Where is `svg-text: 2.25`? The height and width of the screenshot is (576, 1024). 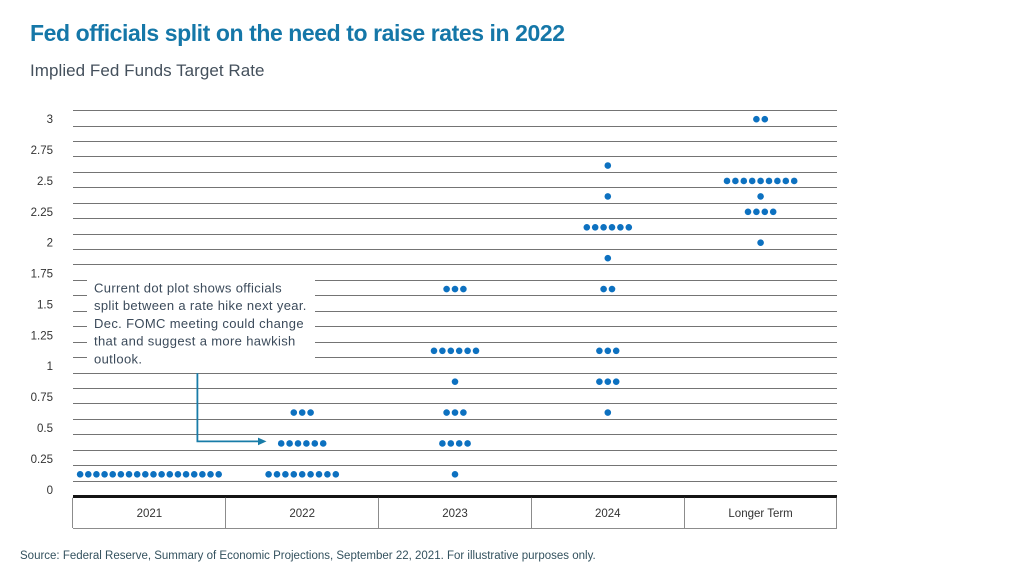 svg-text: 2.25 is located at coordinates (42, 213).